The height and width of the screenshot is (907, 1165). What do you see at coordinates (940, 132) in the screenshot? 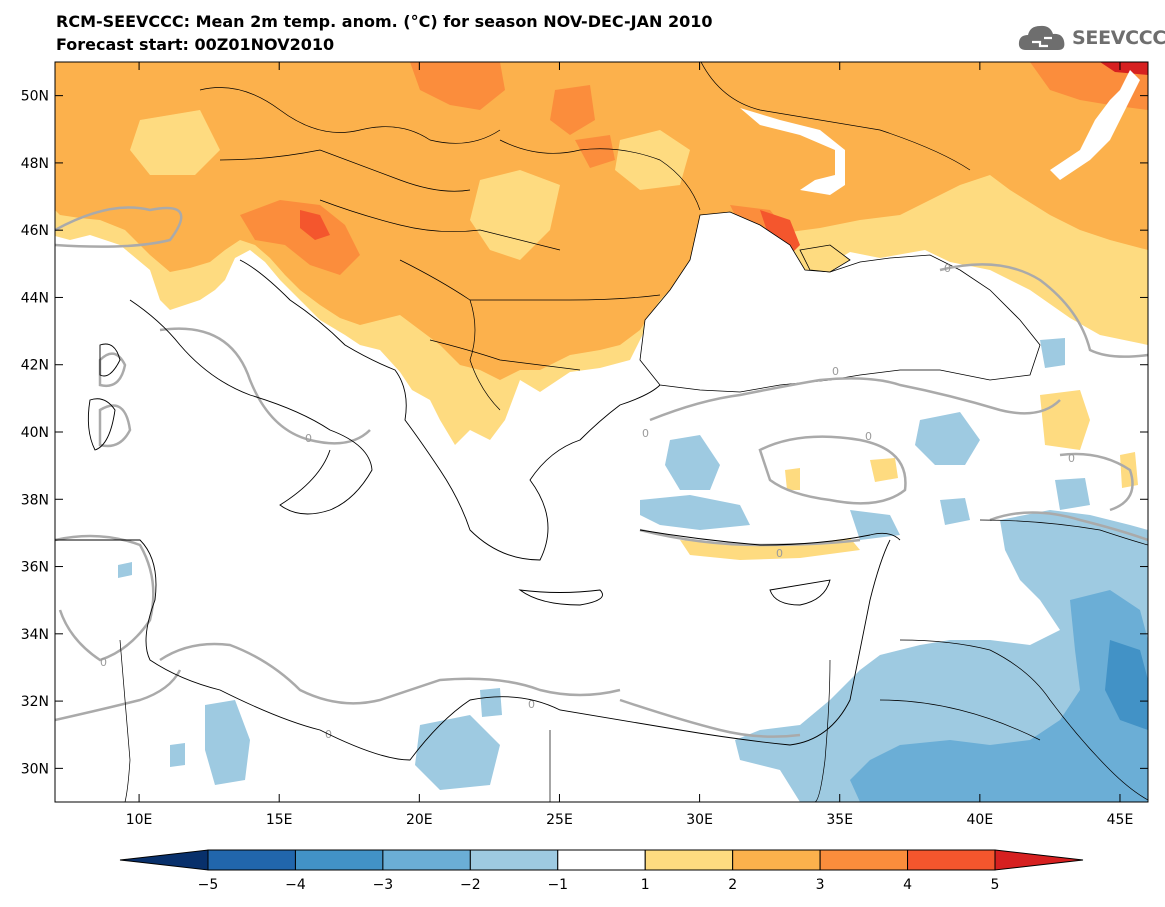
I see `inland-water` at bounding box center [940, 132].